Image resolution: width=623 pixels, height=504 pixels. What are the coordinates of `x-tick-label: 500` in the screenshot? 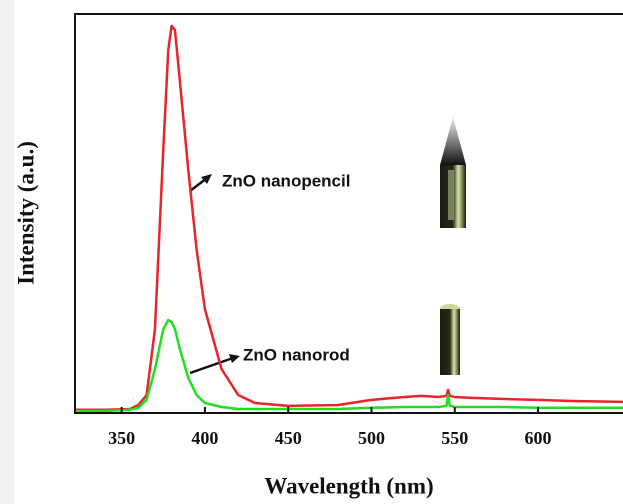 It's located at (371, 438).